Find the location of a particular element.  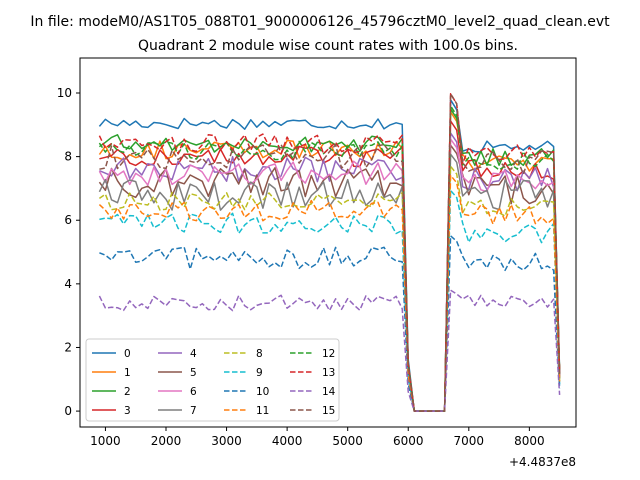

legend-label-8: 8 is located at coordinates (259, 354).